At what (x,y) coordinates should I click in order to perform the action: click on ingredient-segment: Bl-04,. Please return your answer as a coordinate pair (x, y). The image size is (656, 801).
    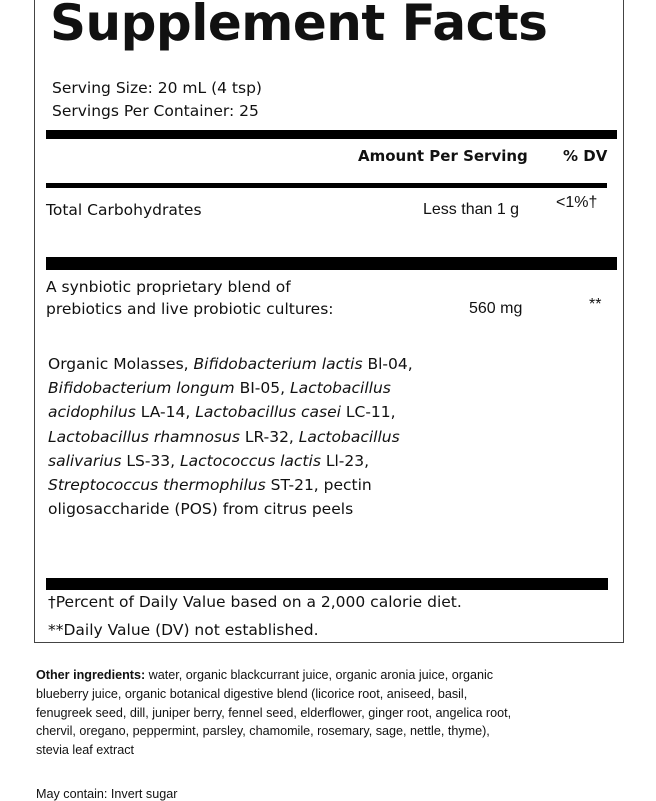
    Looking at the image, I should click on (387, 364).